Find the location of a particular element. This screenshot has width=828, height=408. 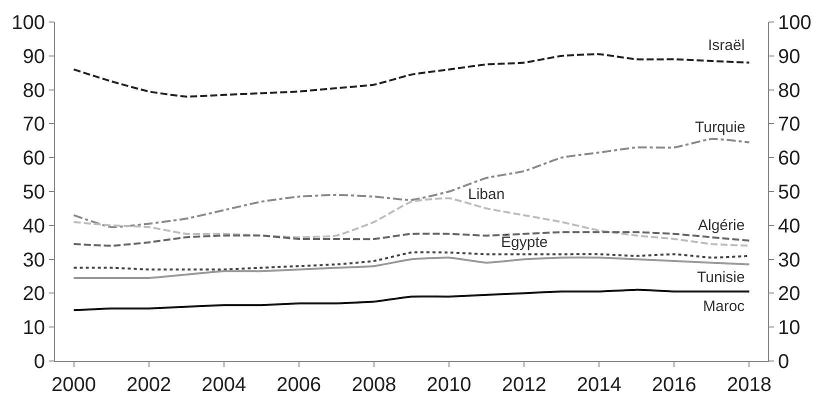

series-label: Turquie is located at coordinates (720, 127).